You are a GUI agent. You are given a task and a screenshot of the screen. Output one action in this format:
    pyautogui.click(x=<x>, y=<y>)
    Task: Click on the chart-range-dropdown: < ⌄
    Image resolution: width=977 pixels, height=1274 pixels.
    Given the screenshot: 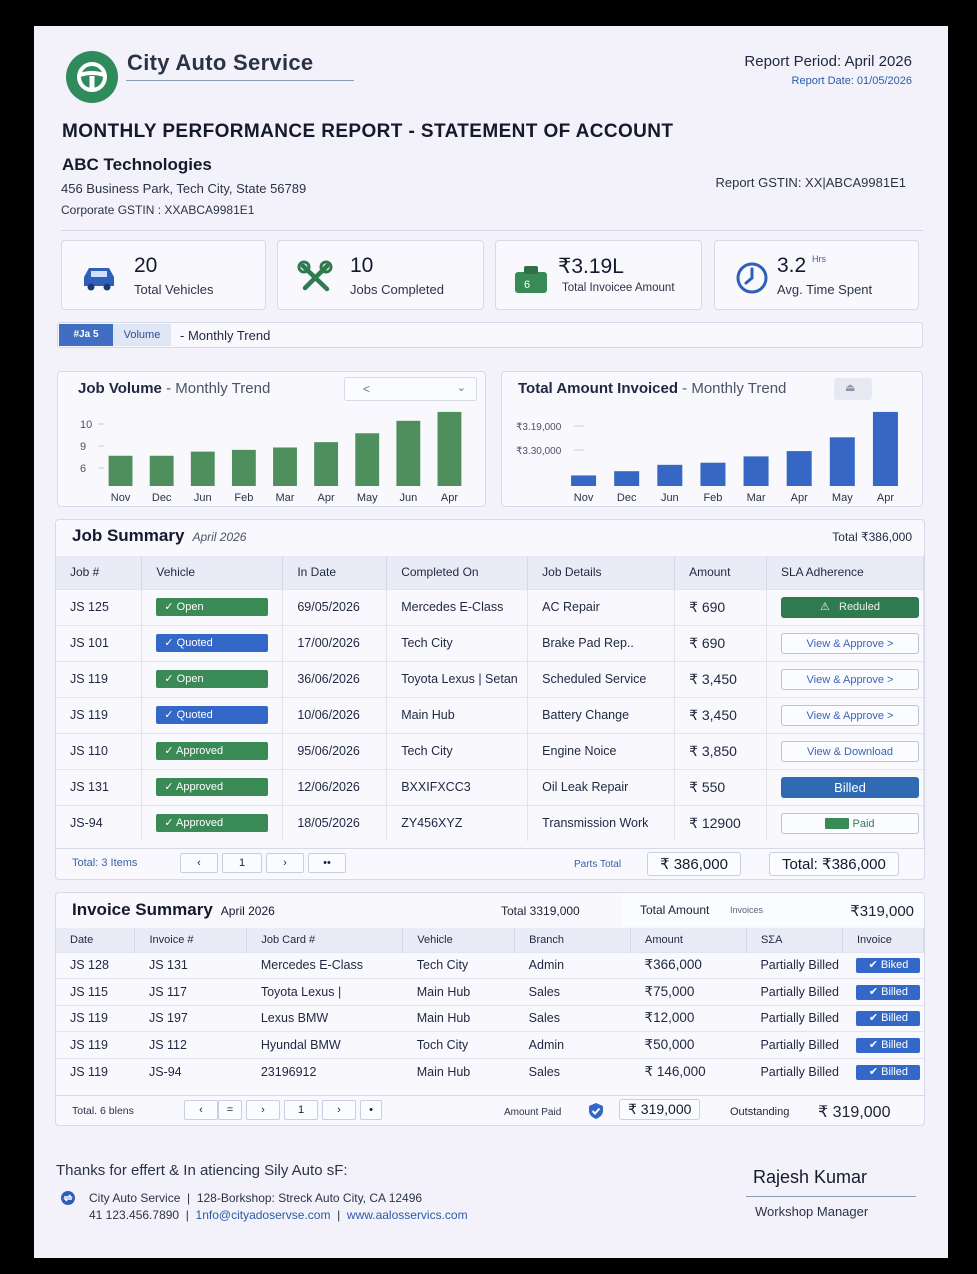 What is the action you would take?
    pyautogui.click(x=410, y=389)
    